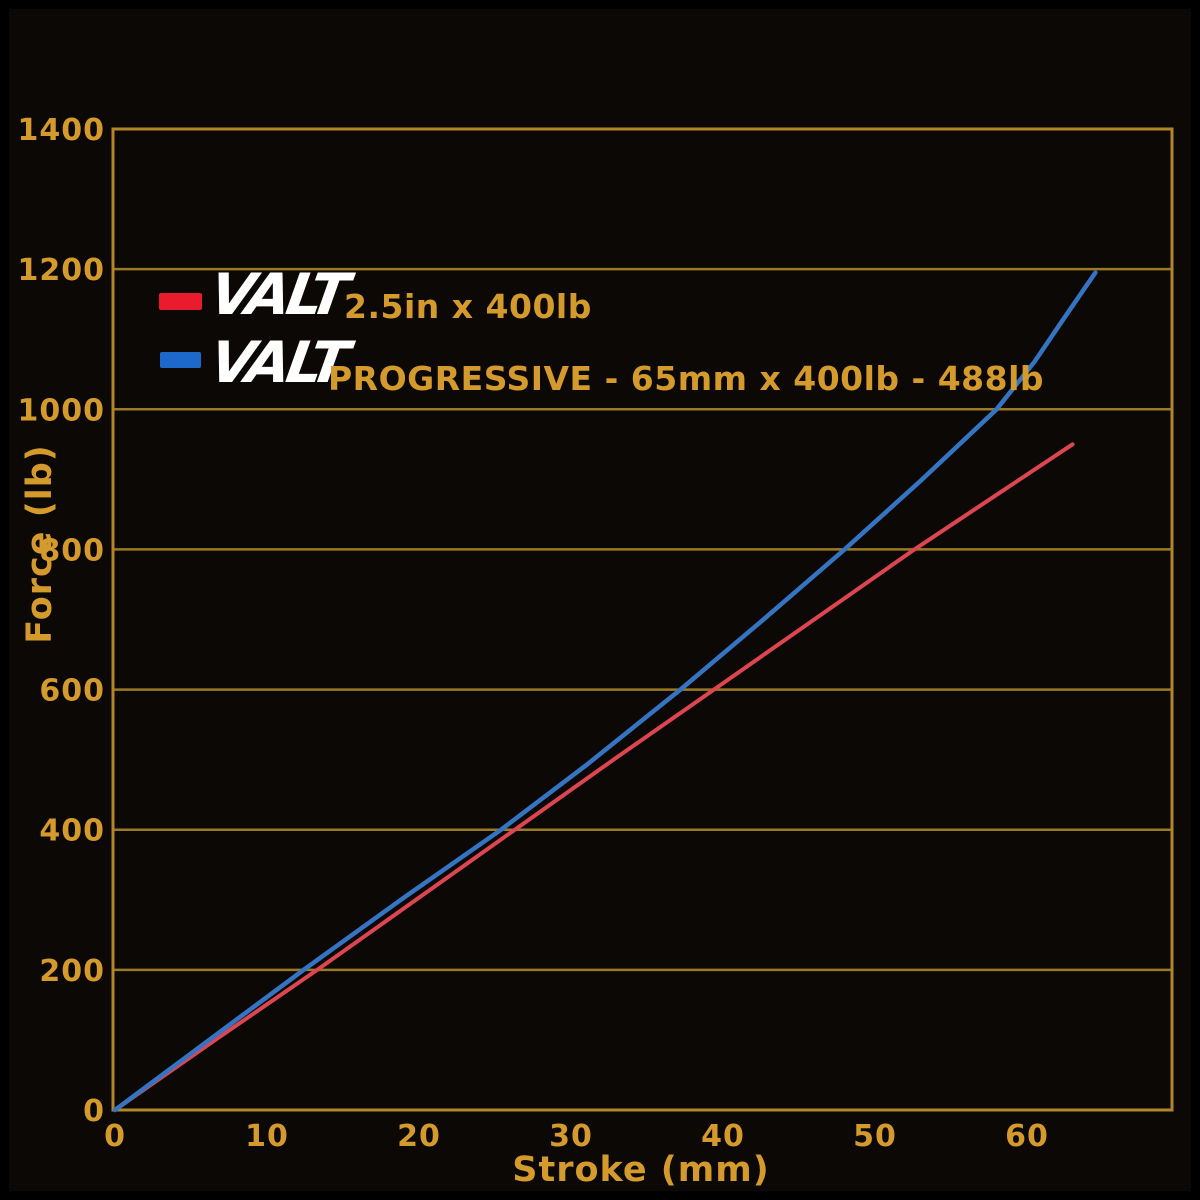 The height and width of the screenshot is (1200, 1200). I want to click on y-tick-label-0: 0, so click(94, 1111).